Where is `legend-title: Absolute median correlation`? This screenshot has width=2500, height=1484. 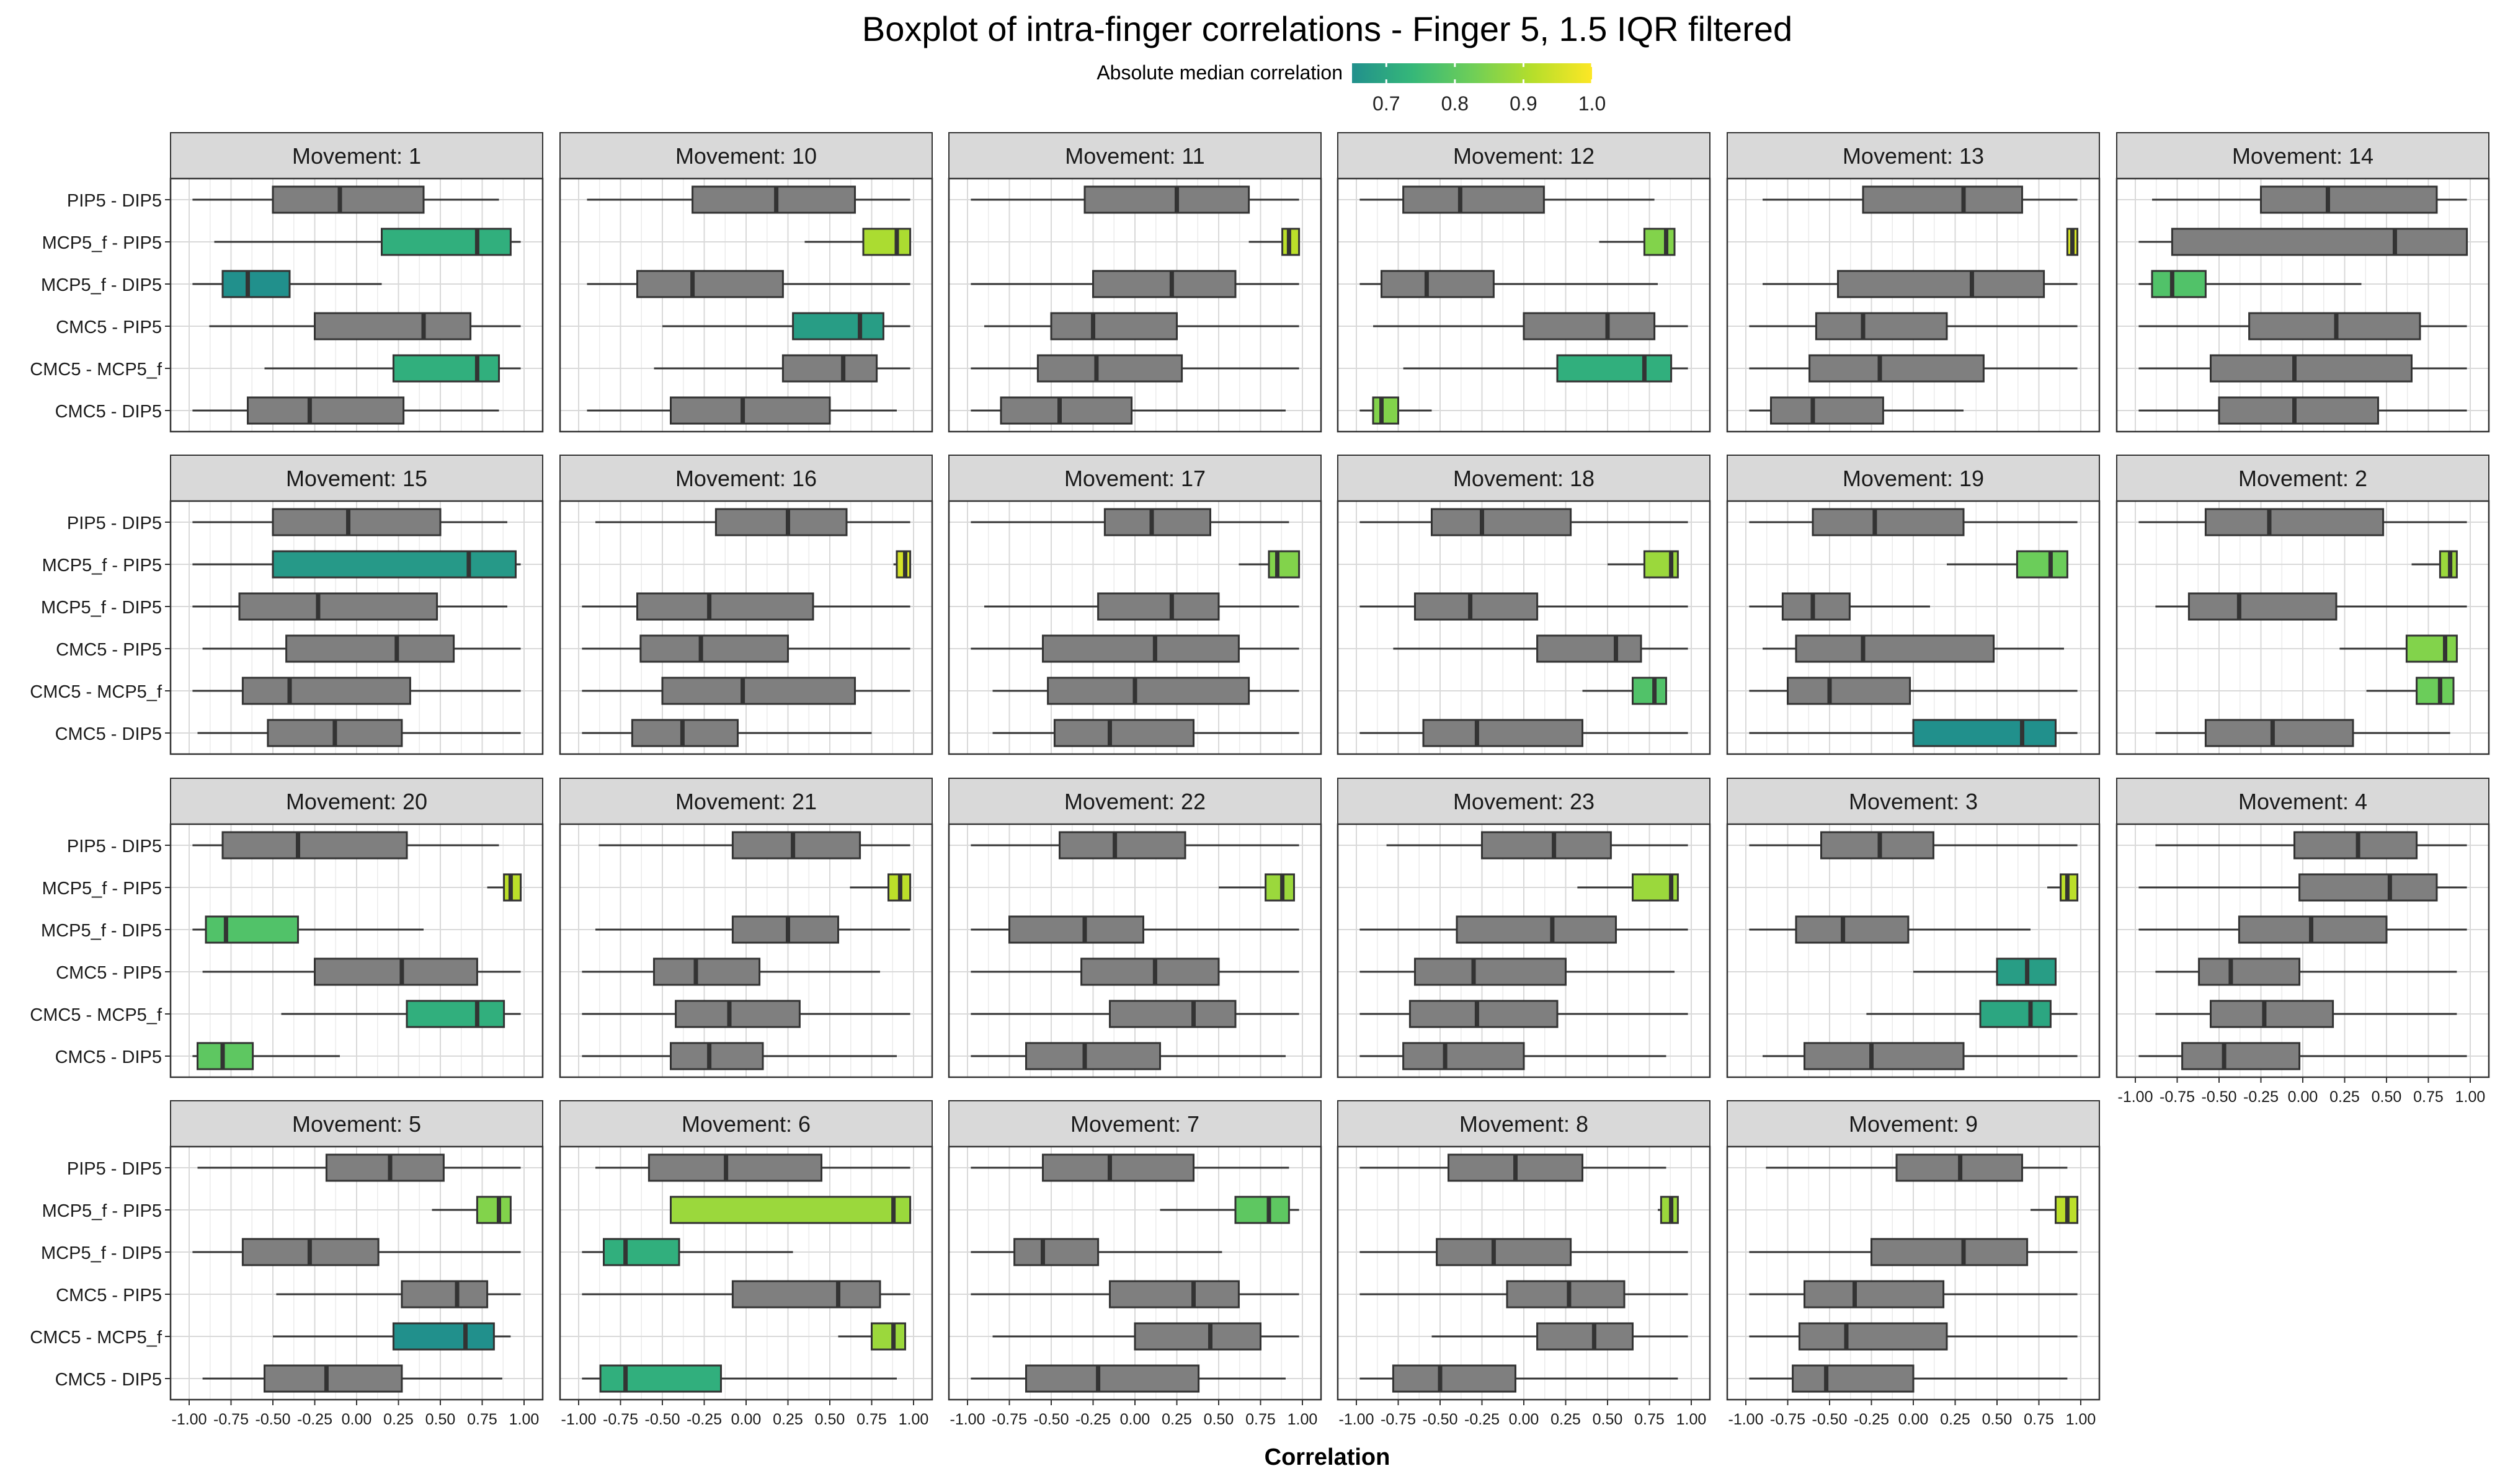 legend-title: Absolute median correlation is located at coordinates (1220, 72).